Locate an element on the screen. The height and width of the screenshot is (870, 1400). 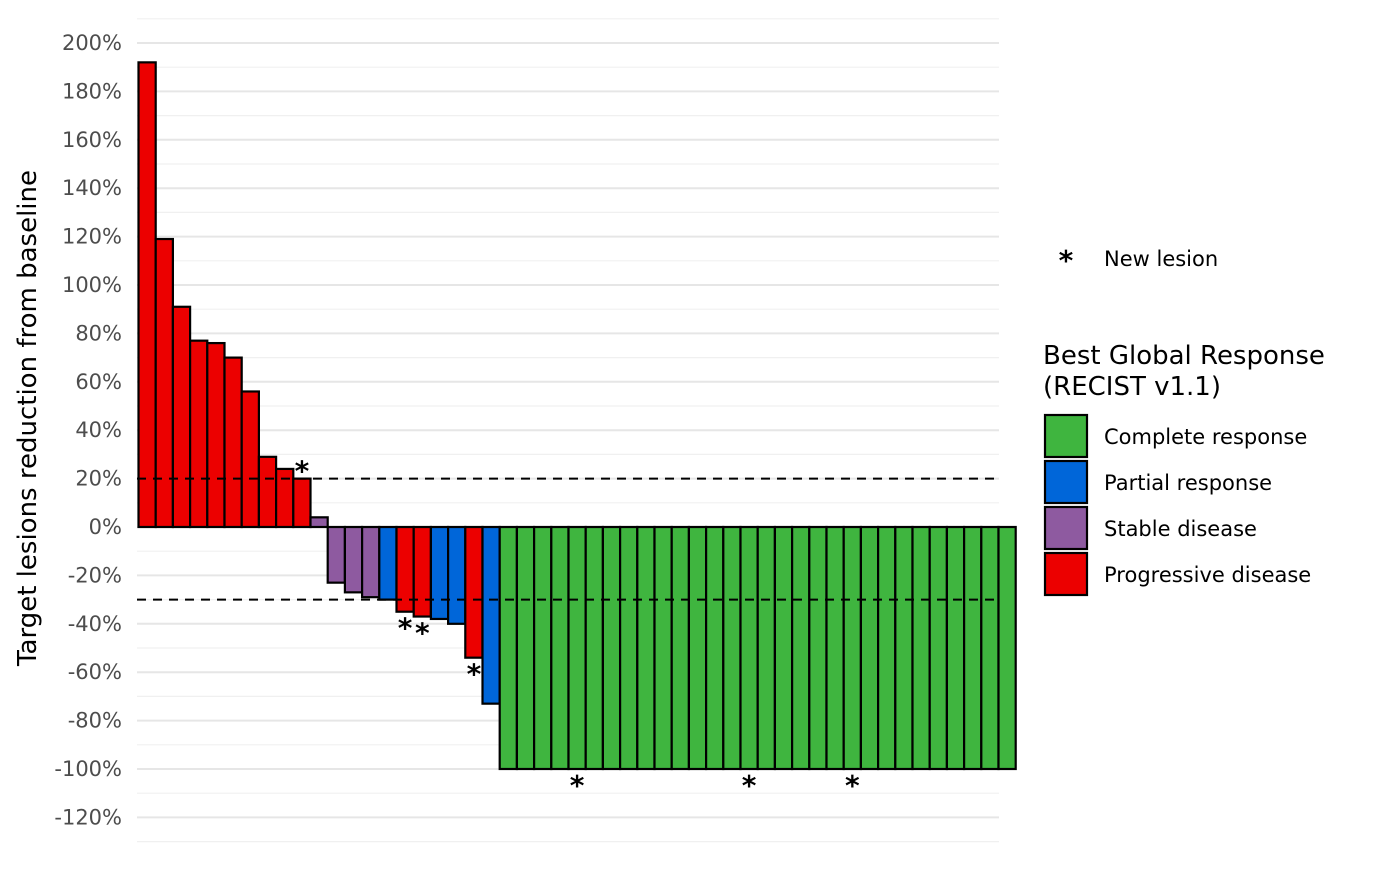
y-tick-label: -120% is located at coordinates (88, 817).